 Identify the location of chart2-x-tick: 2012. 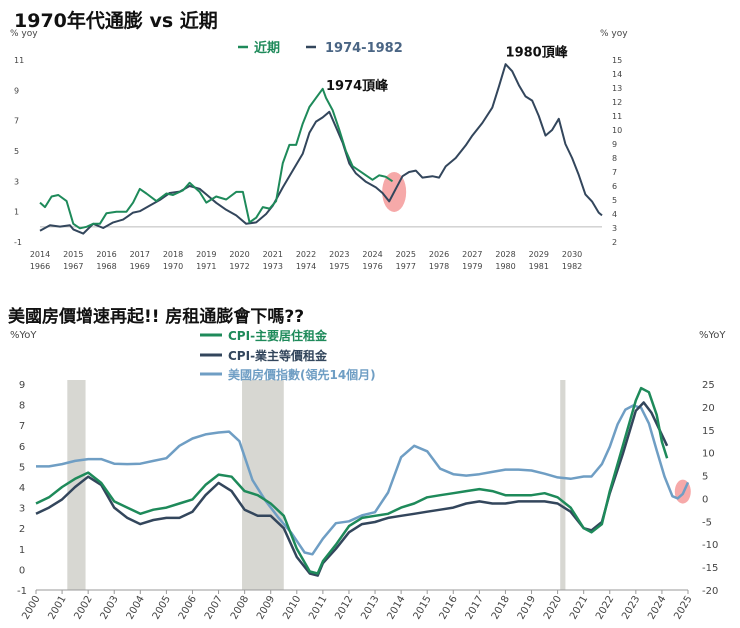
(344, 608).